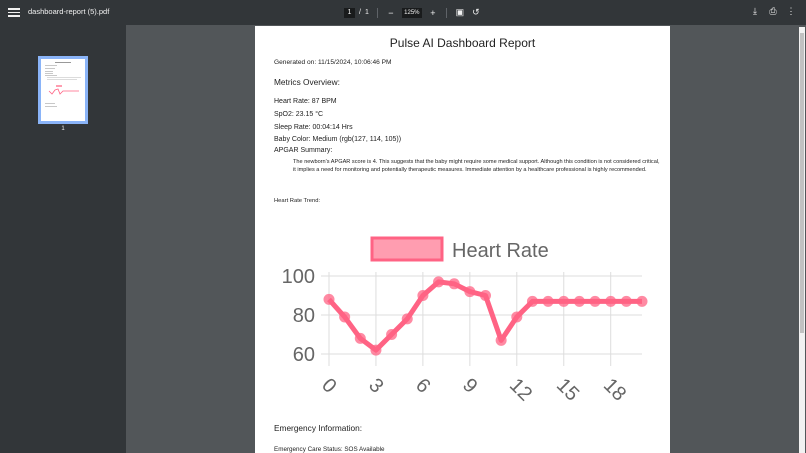 This screenshot has width=806, height=453. What do you see at coordinates (63, 129) in the screenshot?
I see `thumbnail-page-number: 1` at bounding box center [63, 129].